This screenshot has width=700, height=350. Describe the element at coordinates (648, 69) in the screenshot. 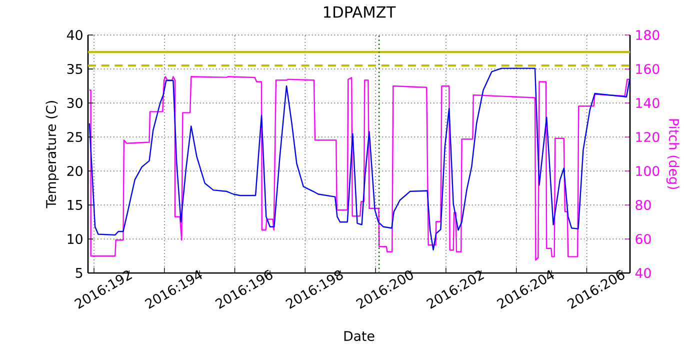

I see `y2-tick-label: 160` at that location.